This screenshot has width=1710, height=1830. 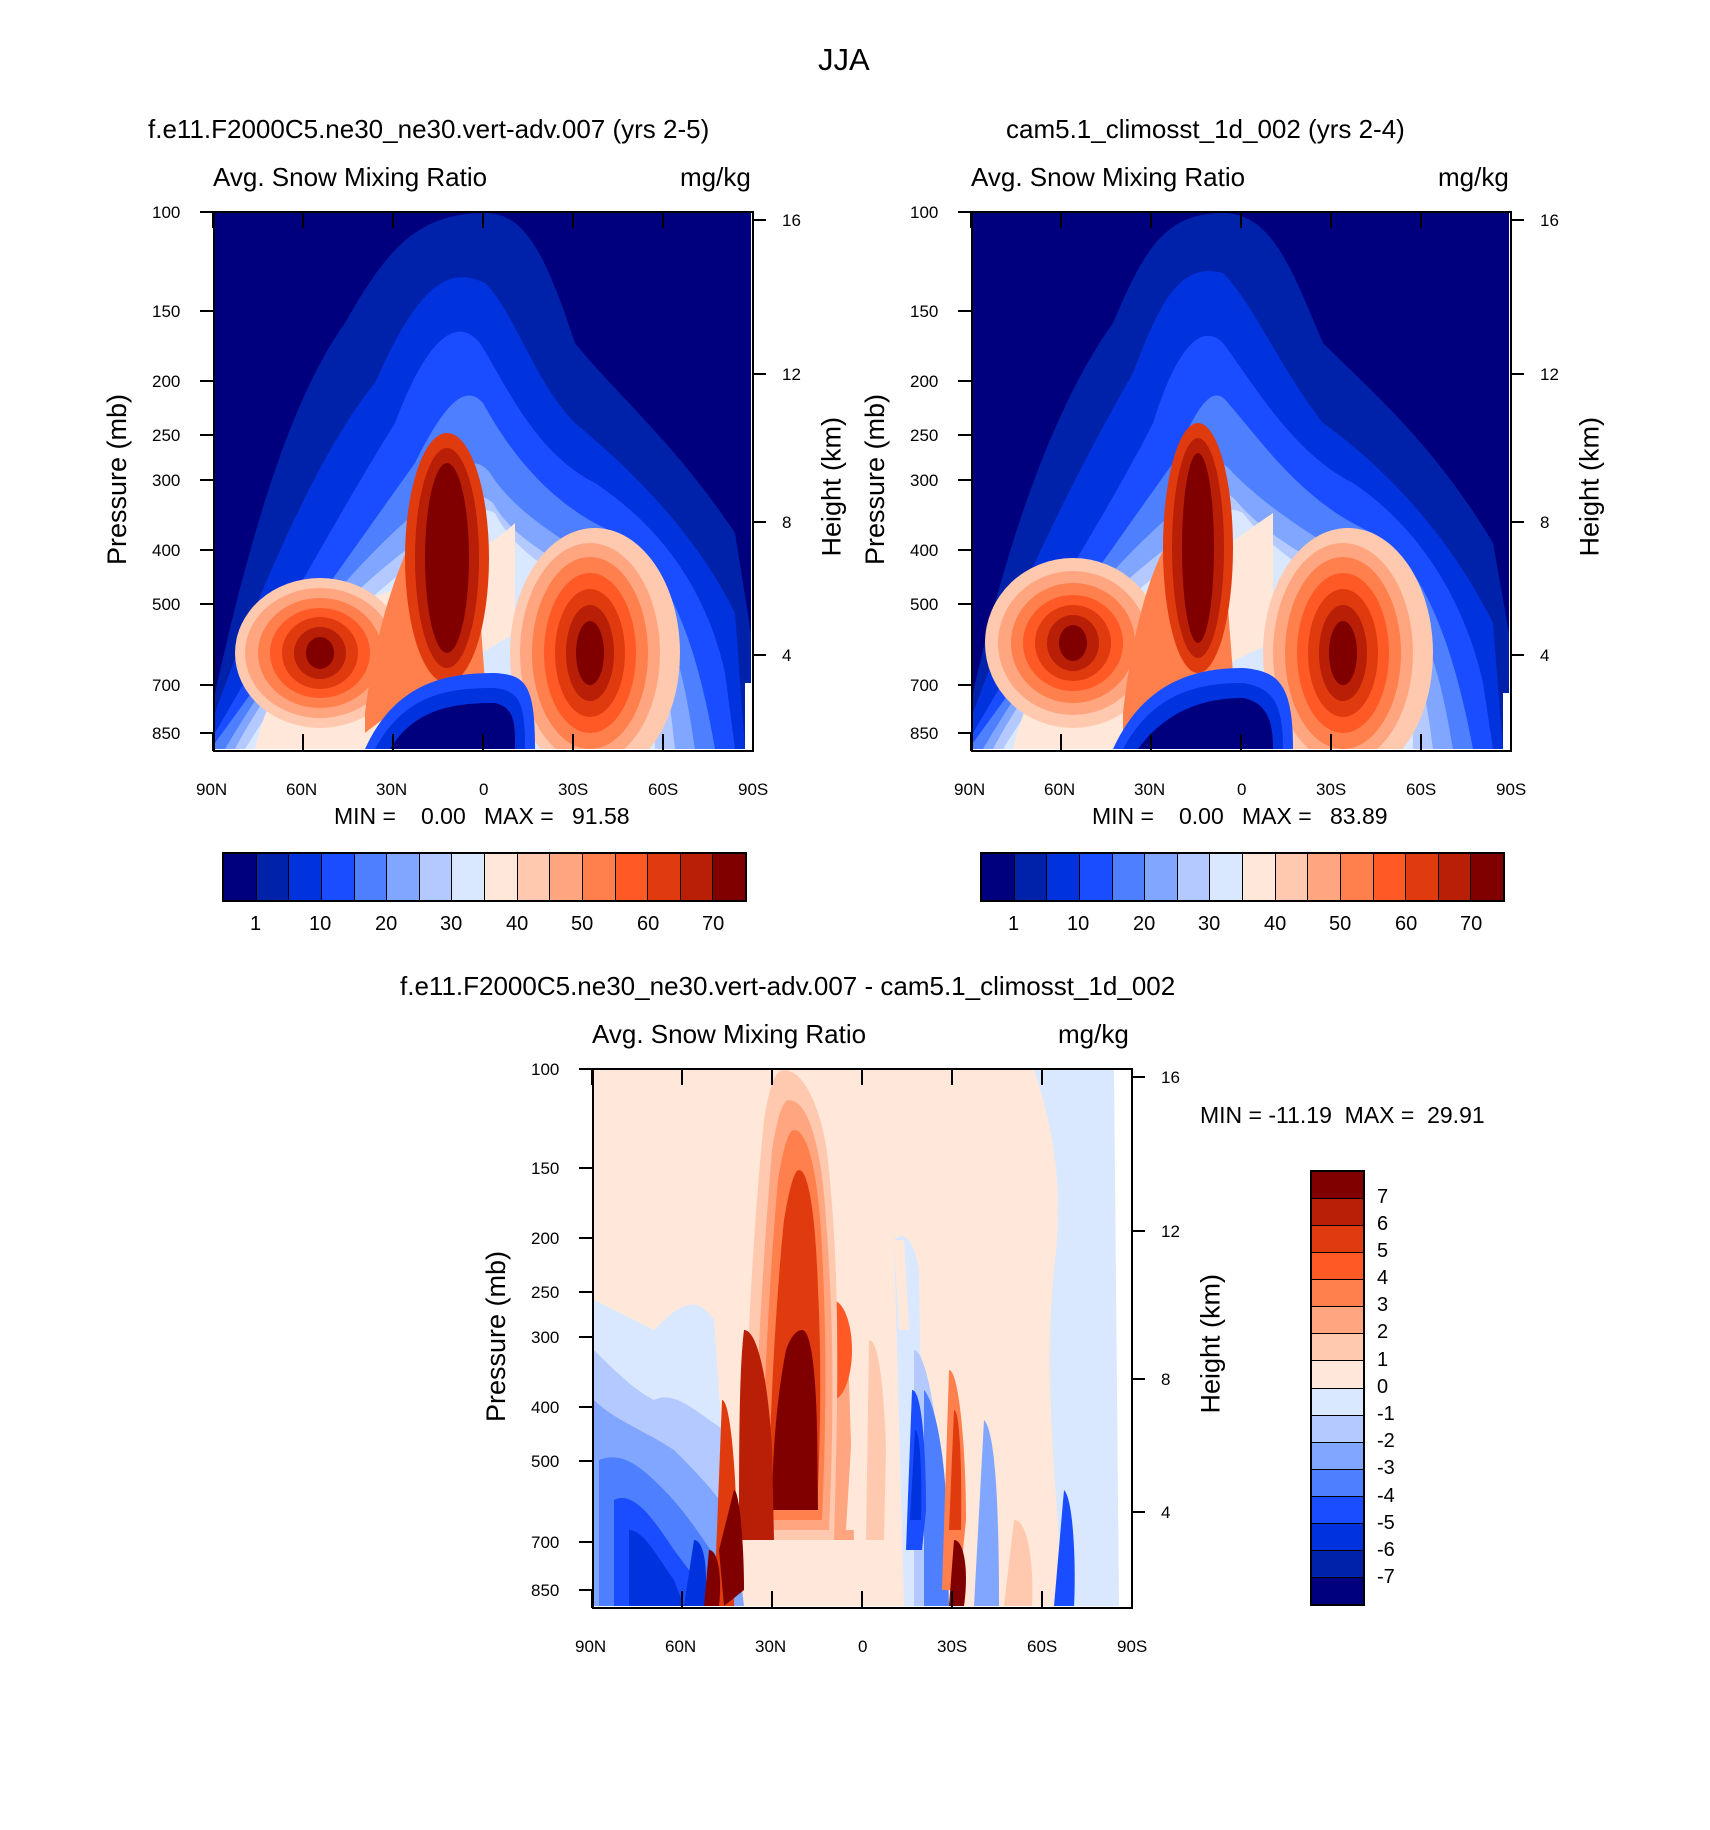 What do you see at coordinates (302, 789) in the screenshot?
I see `panel1-xtick: 60N` at bounding box center [302, 789].